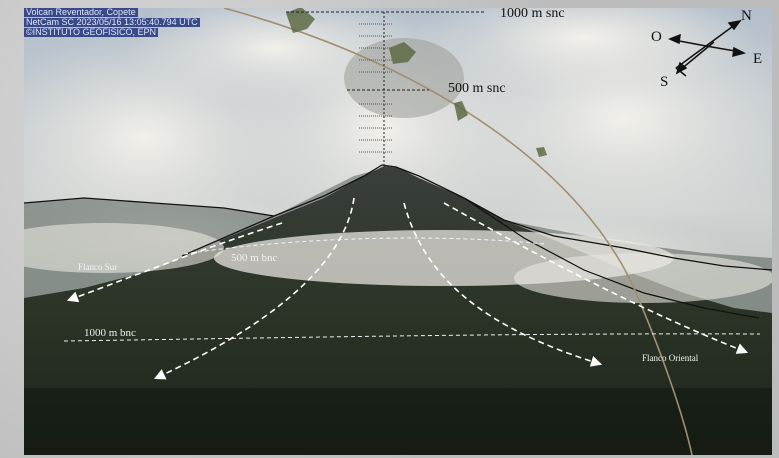 This screenshot has height=458, width=779. Describe the element at coordinates (656, 37) in the screenshot. I see `compass-west: O` at that location.